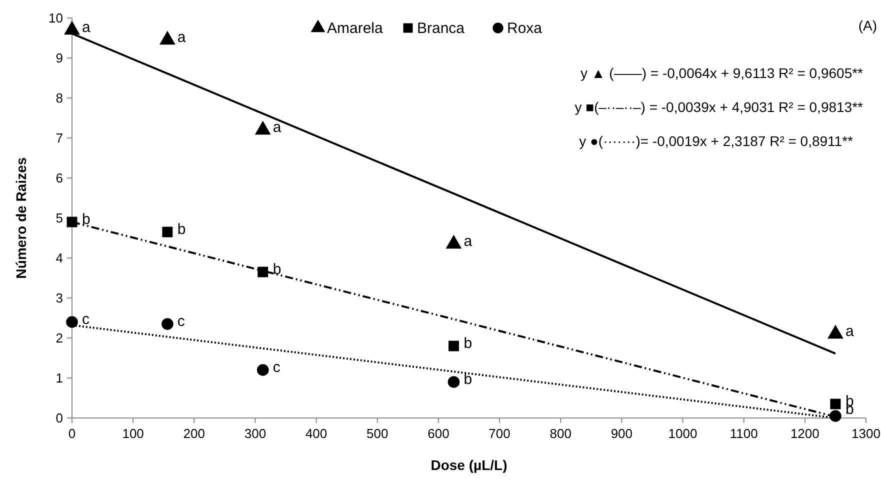 Image resolution: width=881 pixels, height=488 pixels. Describe the element at coordinates (621, 433) in the screenshot. I see `x-tick-label: 900` at that location.